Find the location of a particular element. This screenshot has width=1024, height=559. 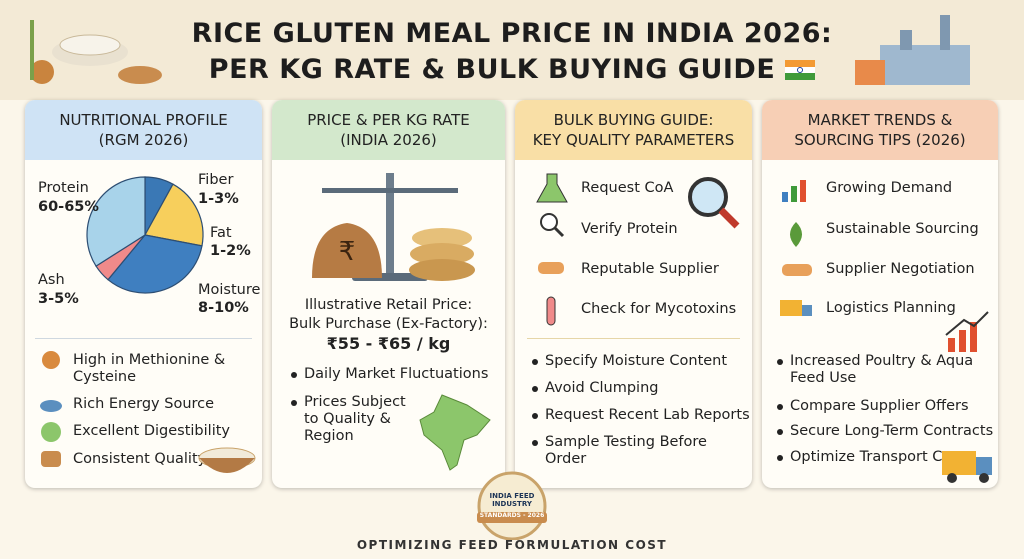

pie-label: Fat is located at coordinates (221, 233).